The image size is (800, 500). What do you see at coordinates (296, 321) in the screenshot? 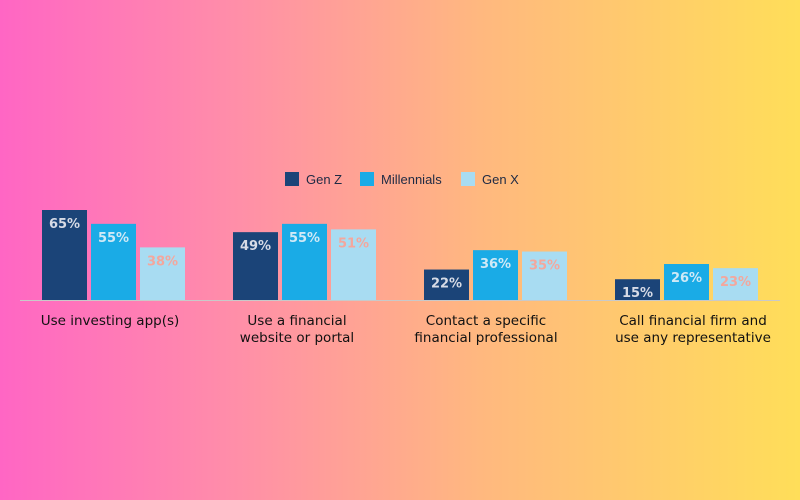
I see `category-label-line: Use a financial` at bounding box center [296, 321].